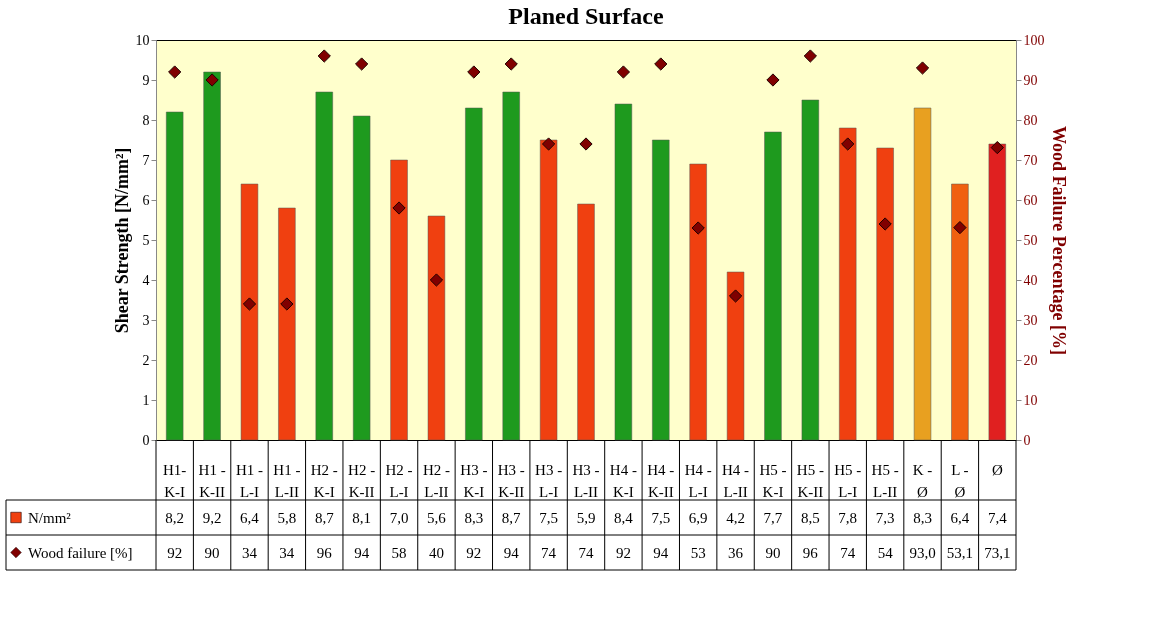  What do you see at coordinates (810, 517) in the screenshot?
I see `data-label: 8,5` at bounding box center [810, 517].